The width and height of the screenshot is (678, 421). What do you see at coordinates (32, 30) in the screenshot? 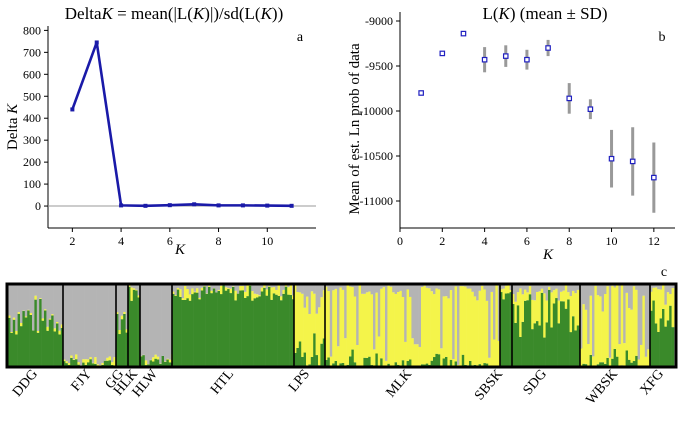
I see `y-tick-label: 800` at bounding box center [32, 30].